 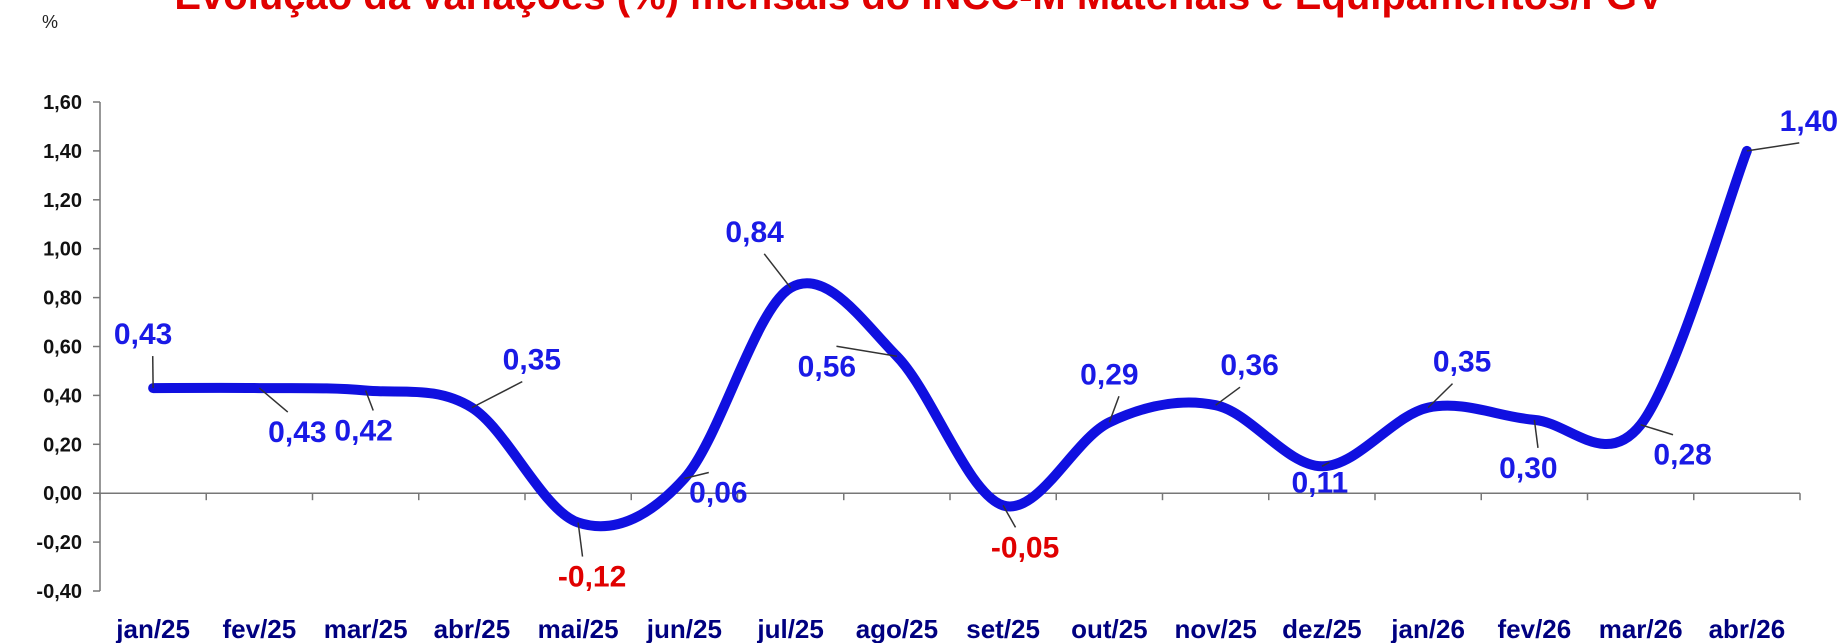 I want to click on x-tick-label: set/25, so click(x=1003, y=628).